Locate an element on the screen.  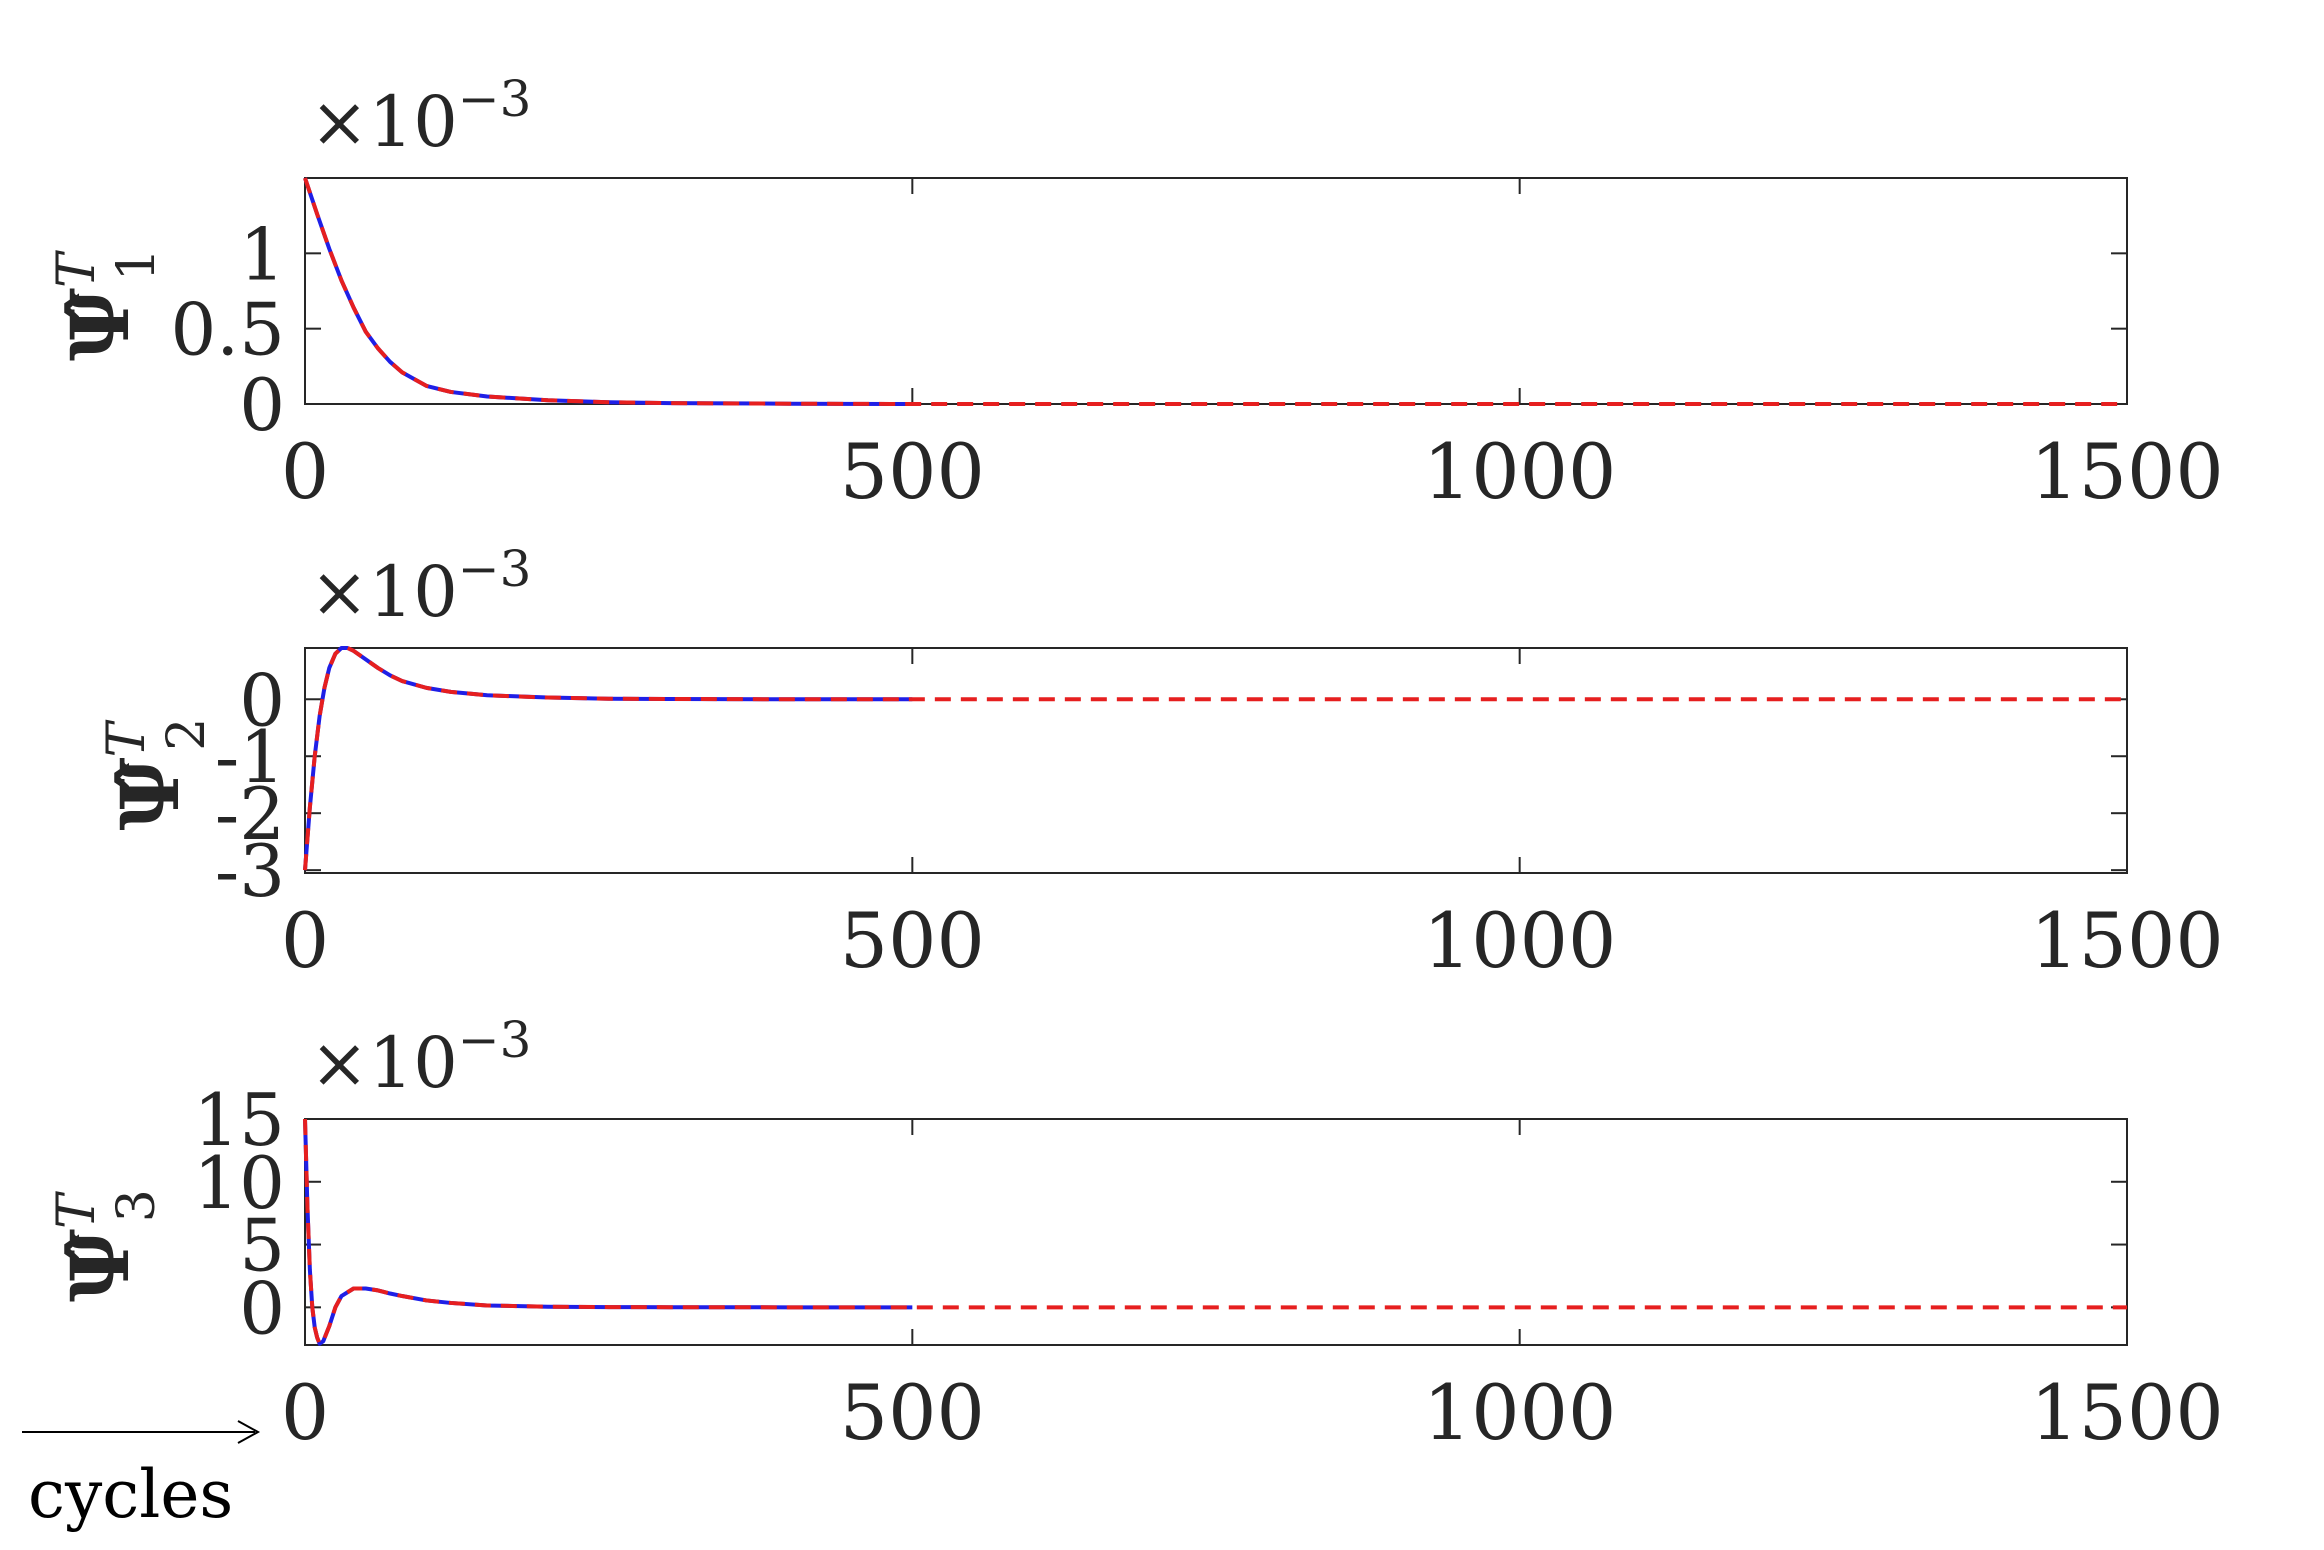
subplot-3-ytick-label: 0 is located at coordinates (262, 1308).